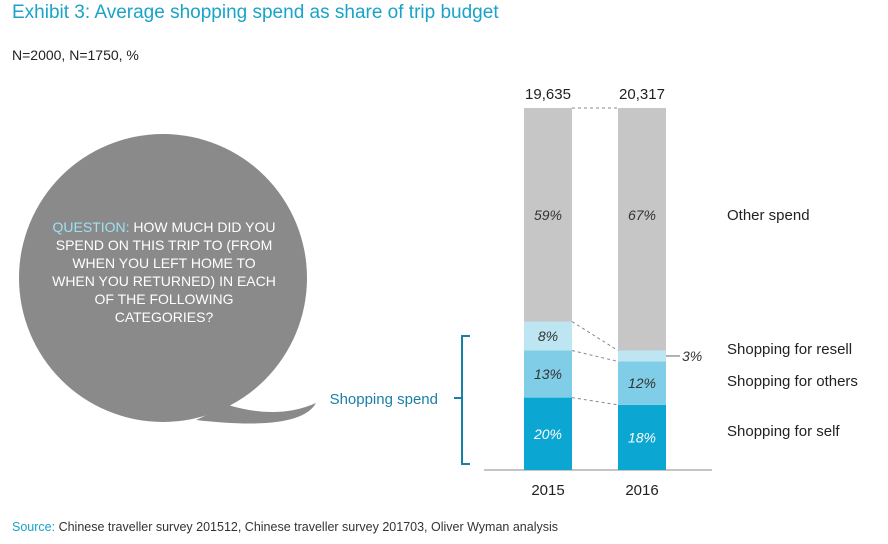 This screenshot has width=888, height=544. I want to click on data-label-2015-shopping-for-self: 20%, so click(547, 434).